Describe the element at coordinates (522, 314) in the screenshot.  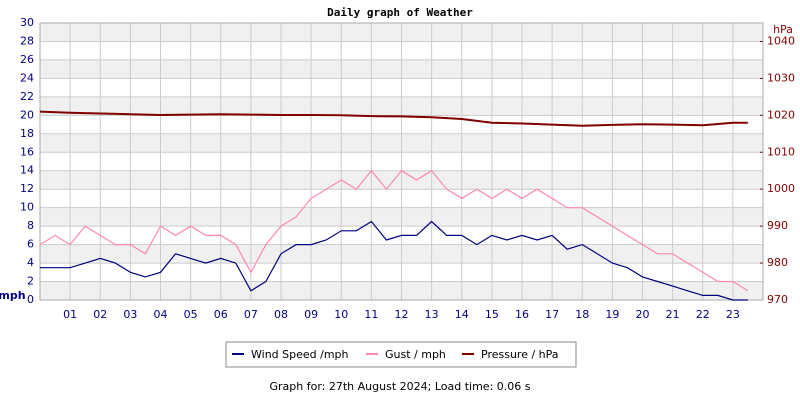
I see `x-tick-label: 16` at that location.